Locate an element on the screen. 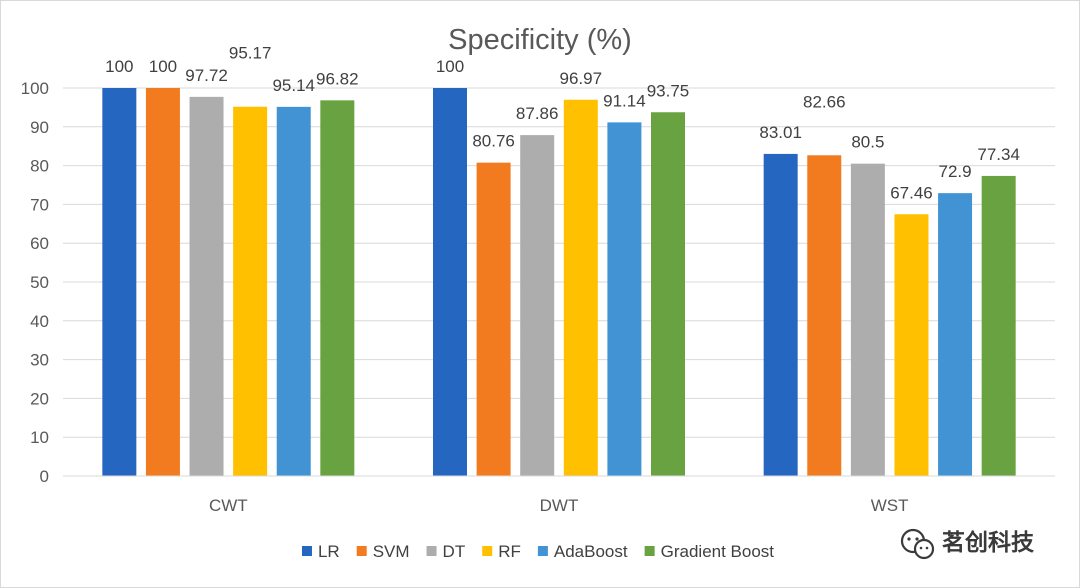  bar-dwt-lr is located at coordinates (450, 282).